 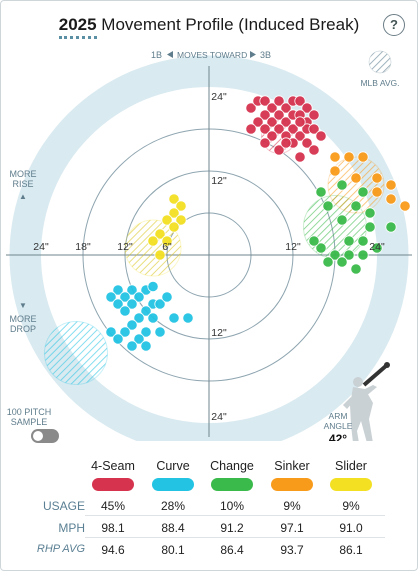 I want to click on arrow-right-icon, so click(x=253, y=54).